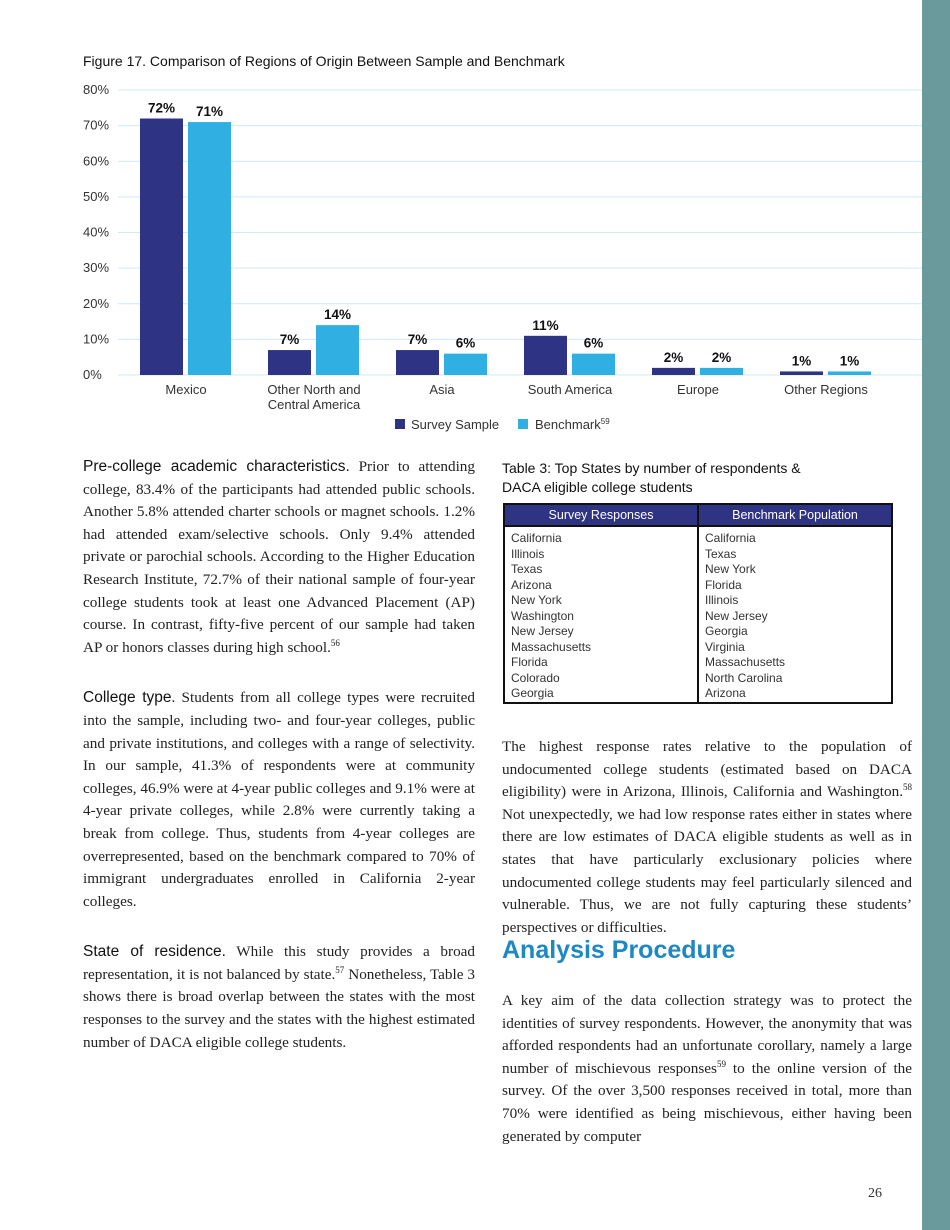  What do you see at coordinates (400, 424) in the screenshot?
I see `legend-swatch-survey-sample` at bounding box center [400, 424].